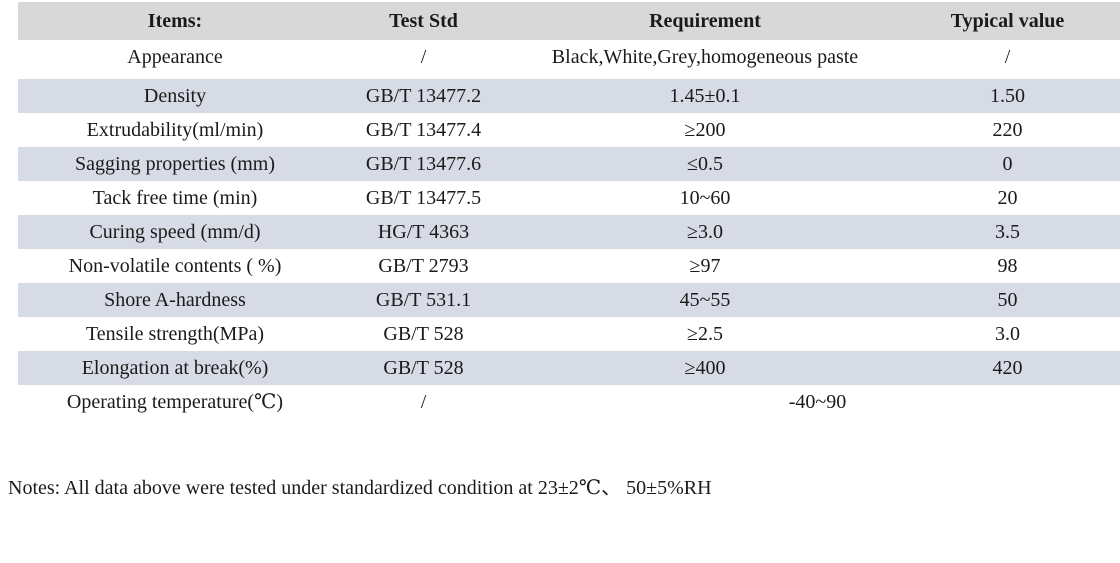 The height and width of the screenshot is (563, 1120). I want to click on cell-typical: /, so click(1007, 57).